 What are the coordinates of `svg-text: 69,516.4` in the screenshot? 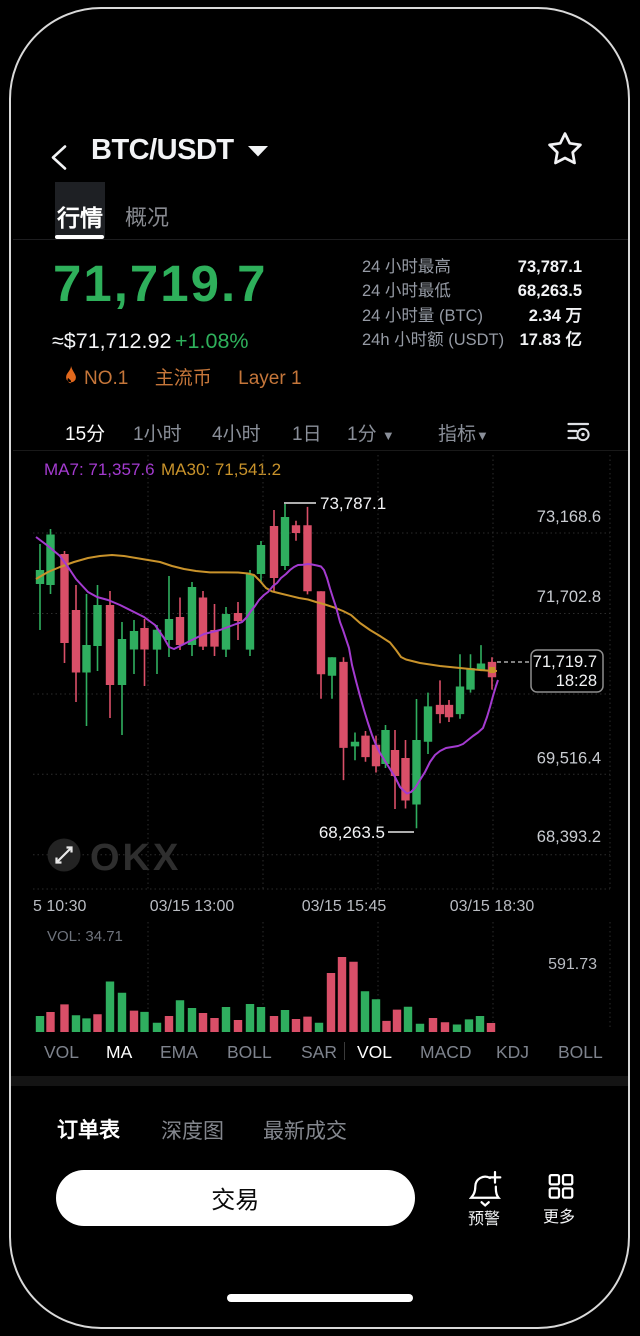 It's located at (569, 759).